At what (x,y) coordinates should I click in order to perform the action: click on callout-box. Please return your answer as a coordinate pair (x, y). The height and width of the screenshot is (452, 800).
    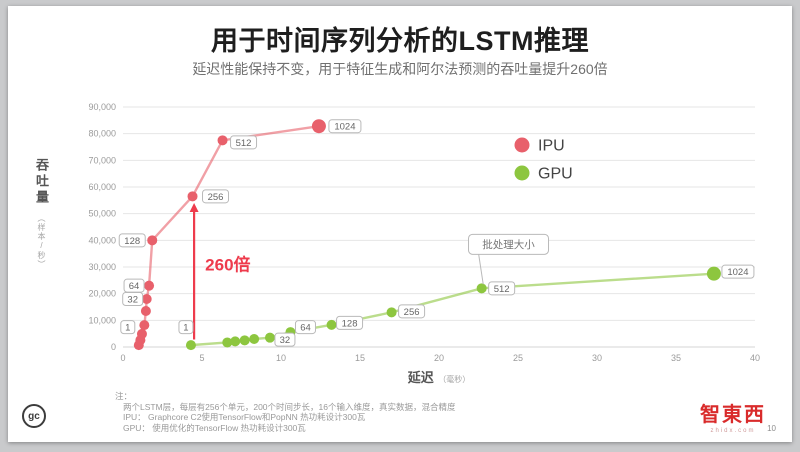
    Looking at the image, I should click on (509, 244).